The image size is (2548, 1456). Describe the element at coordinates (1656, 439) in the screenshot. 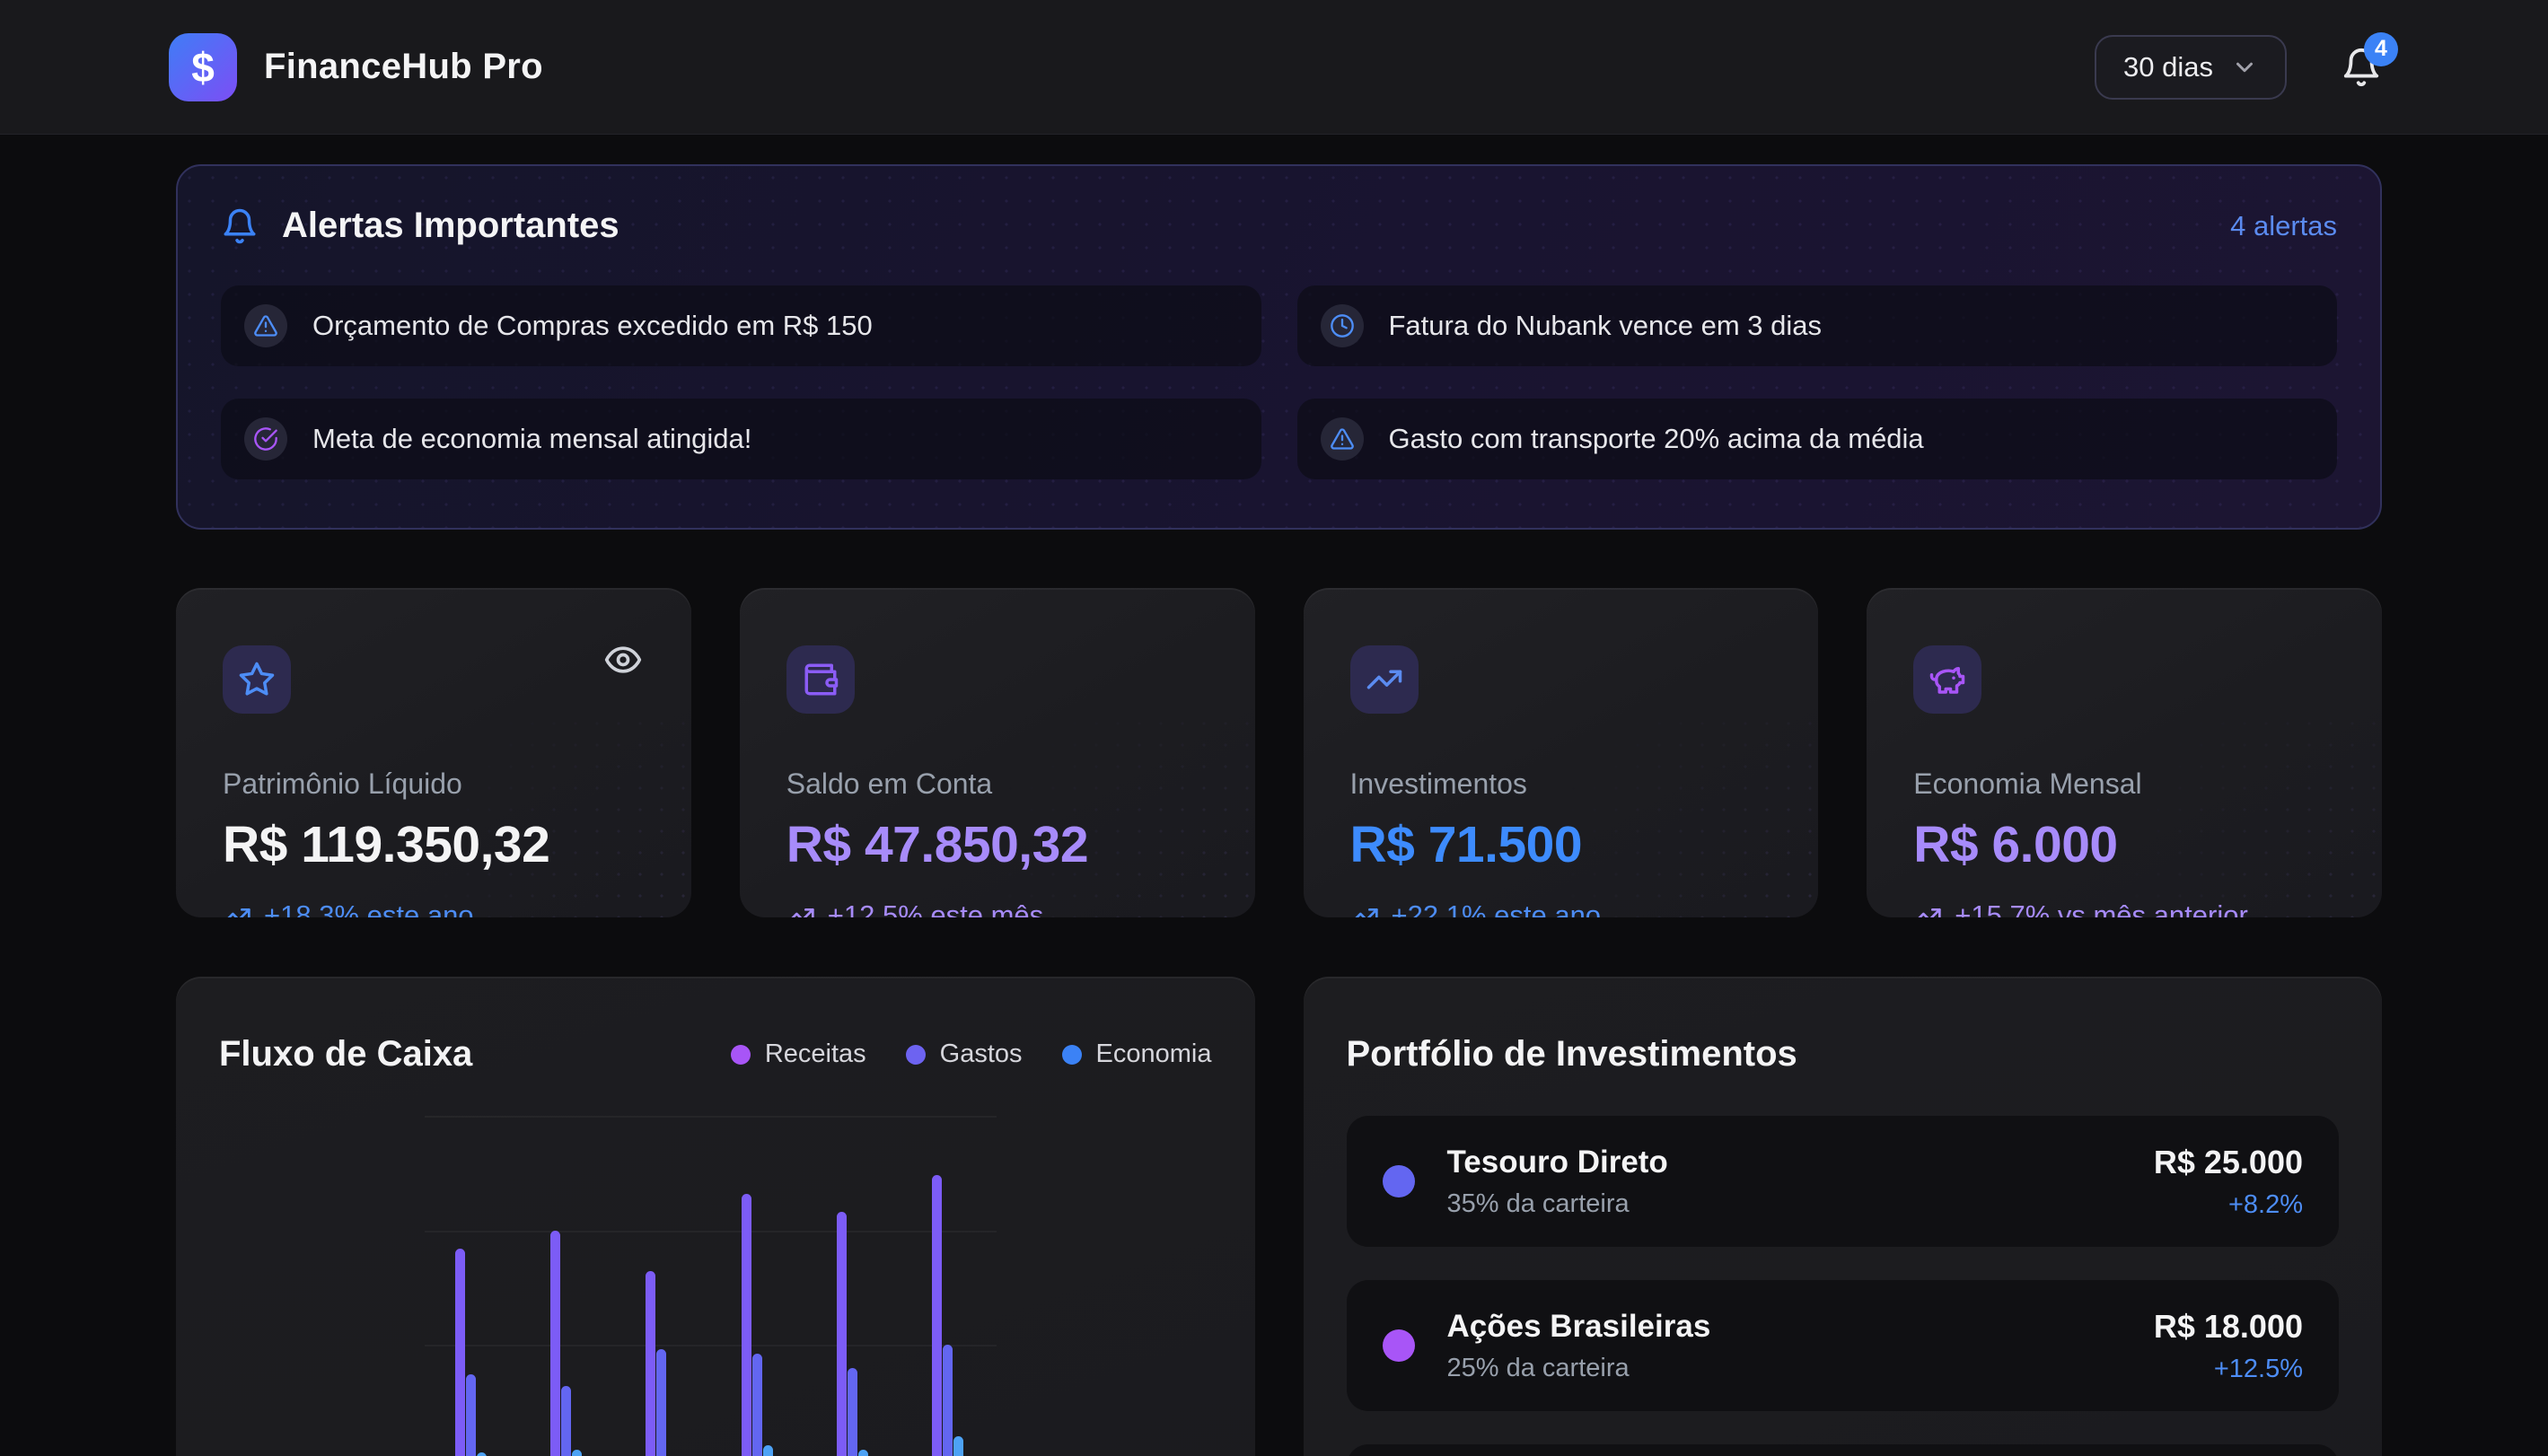

I see `alert-text: Gasto com transporte 20% acima da média` at that location.